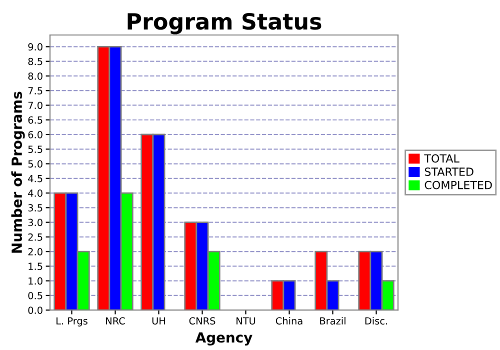  Describe the element at coordinates (35, 252) in the screenshot. I see `y-tick-label: 2.0` at that location.